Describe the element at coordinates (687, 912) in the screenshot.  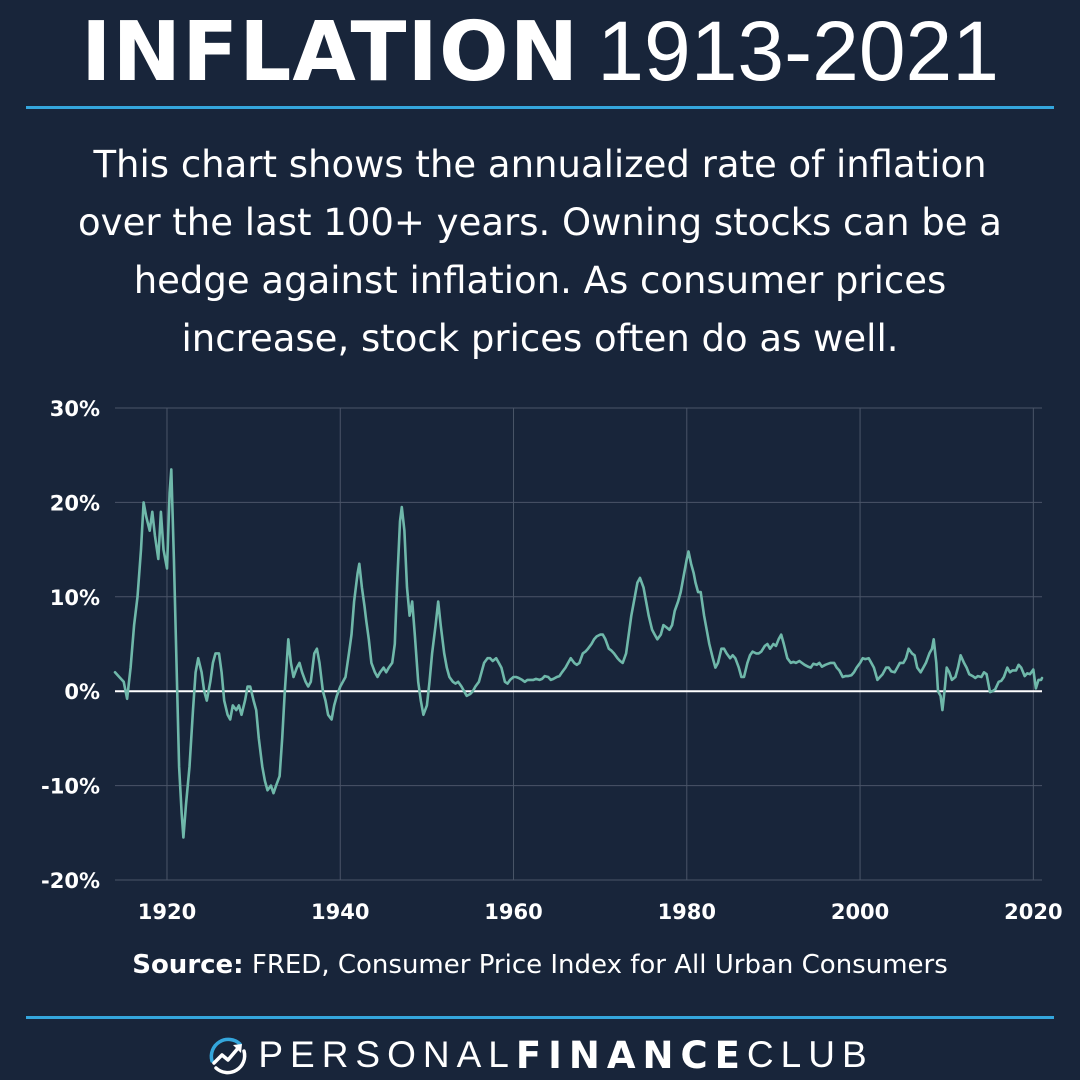
I see `x-tick-label: 1980` at that location.